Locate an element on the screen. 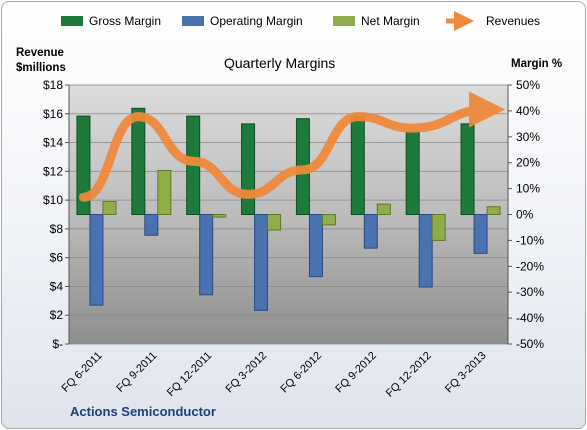 Image resolution: width=587 pixels, height=430 pixels. legend-label-gross-margin: Gross Margin is located at coordinates (125, 21).